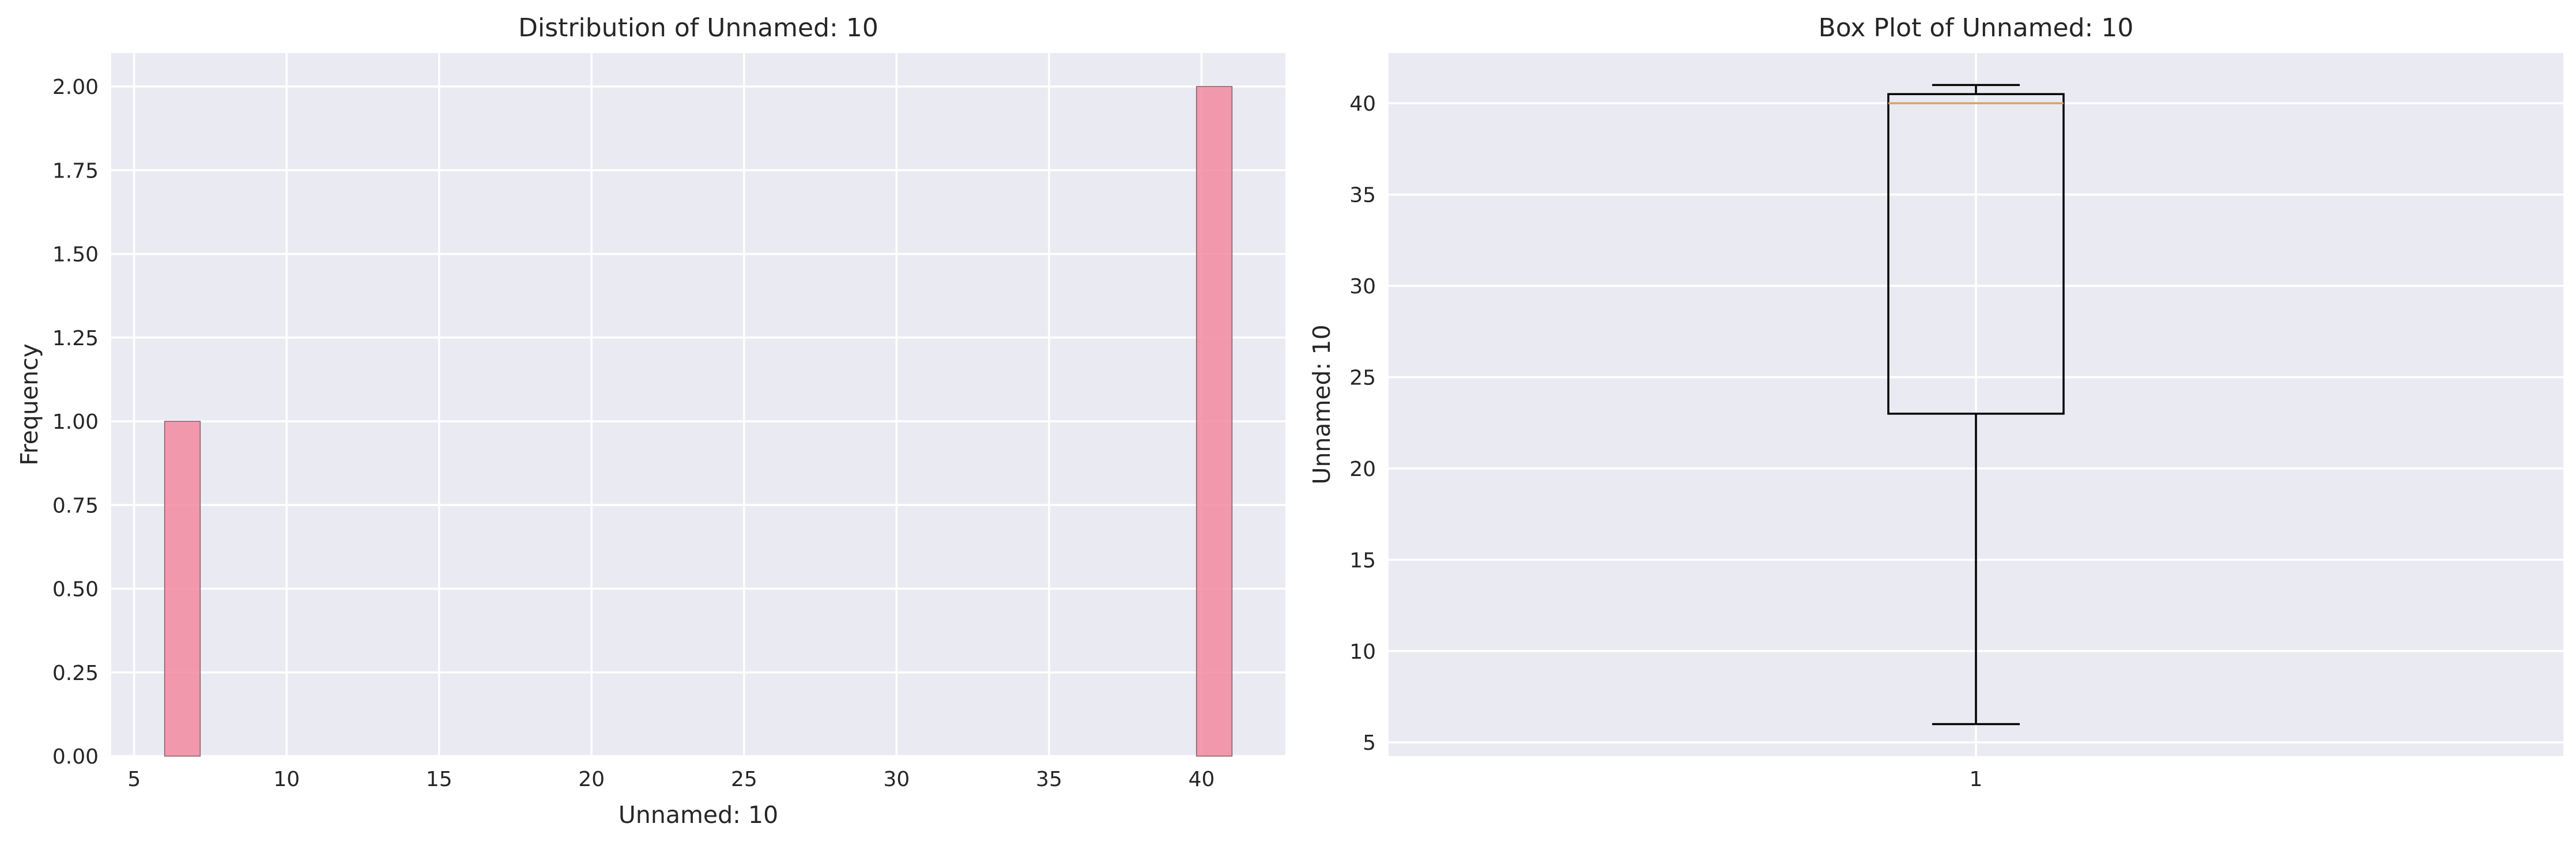  Describe the element at coordinates (1362, 560) in the screenshot. I see `box-y-tick-label: 15` at that location.